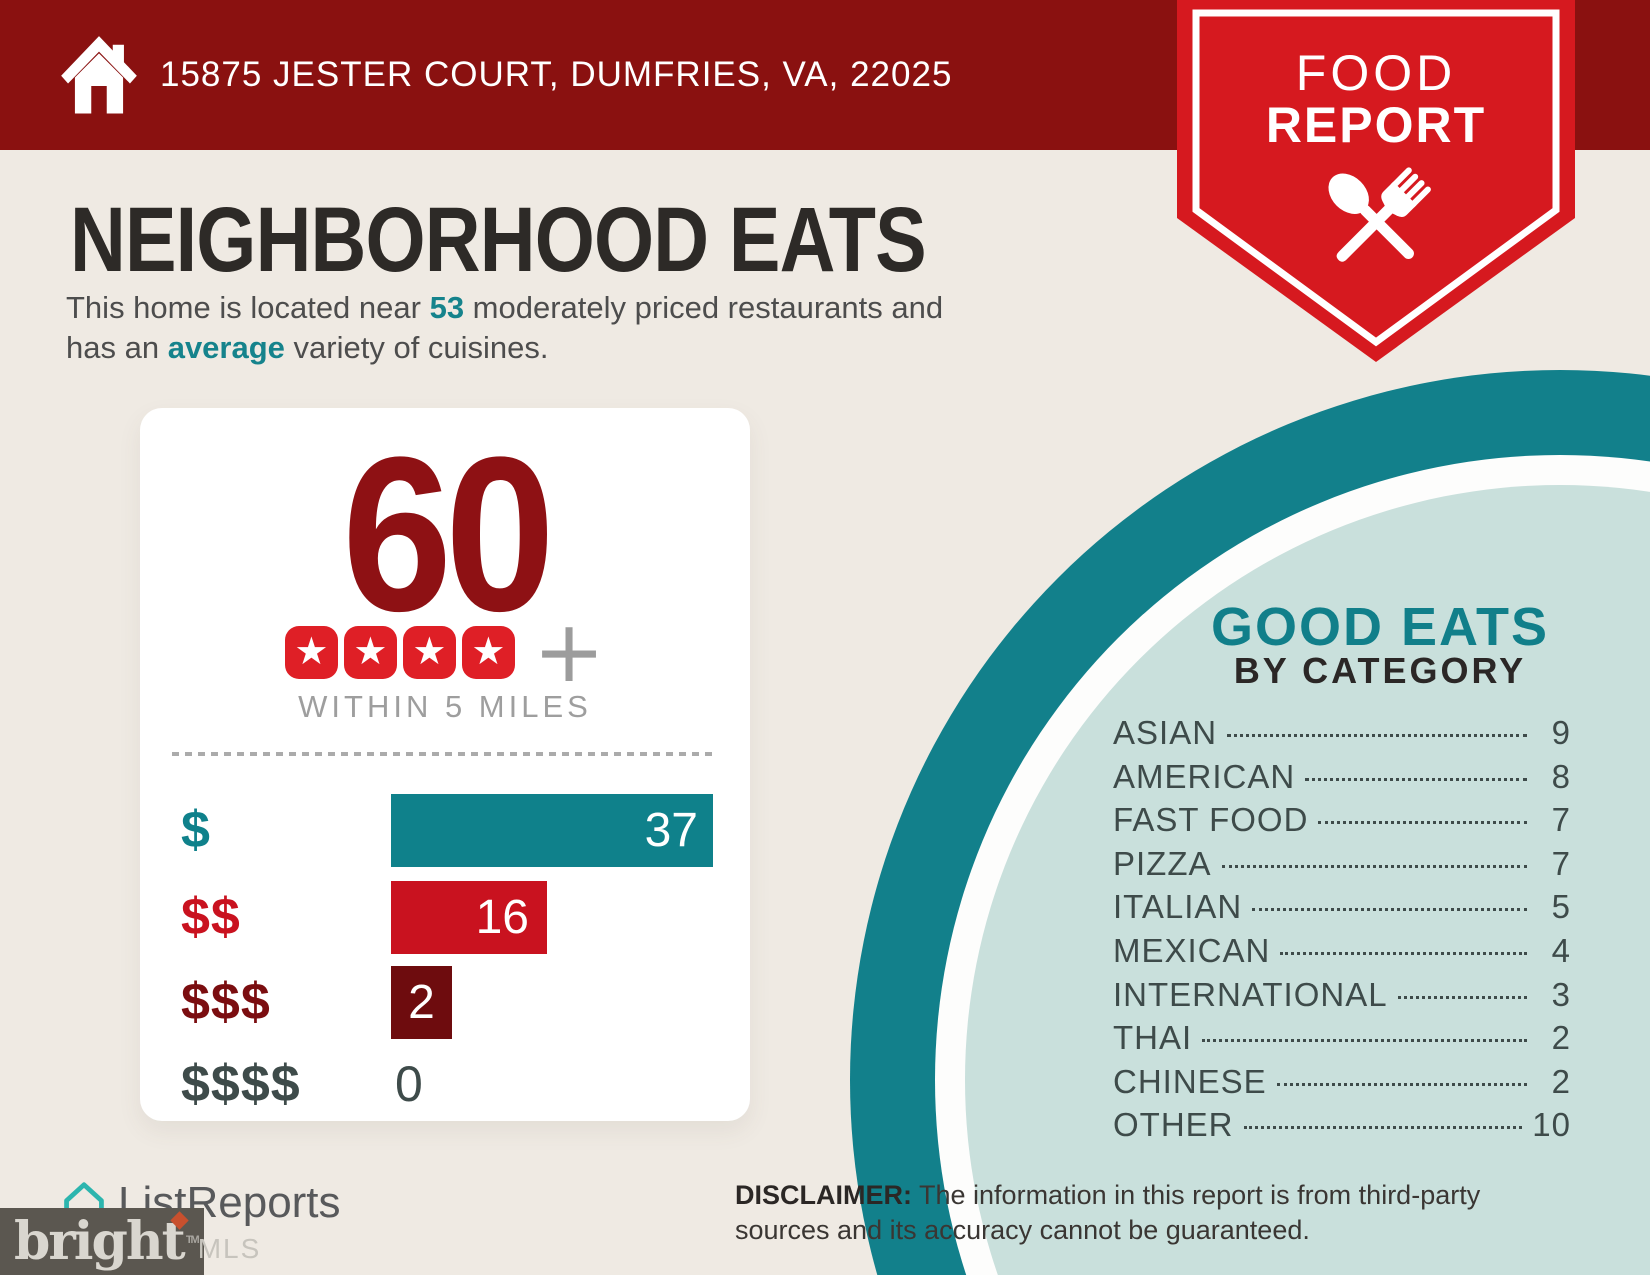 Image resolution: width=1650 pixels, height=1275 pixels. Describe the element at coordinates (556, 74) in the screenshot. I see `property-address: 15875 JESTER COURT, DUMFRIES, VA, 22025` at that location.